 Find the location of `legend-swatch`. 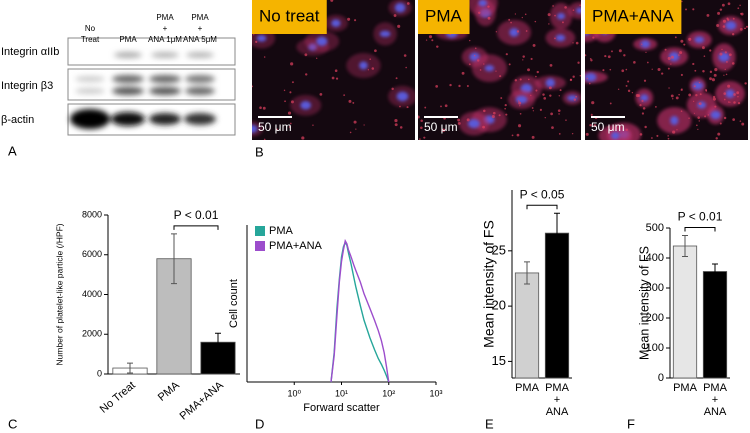

legend-swatch is located at coordinates (260, 231).